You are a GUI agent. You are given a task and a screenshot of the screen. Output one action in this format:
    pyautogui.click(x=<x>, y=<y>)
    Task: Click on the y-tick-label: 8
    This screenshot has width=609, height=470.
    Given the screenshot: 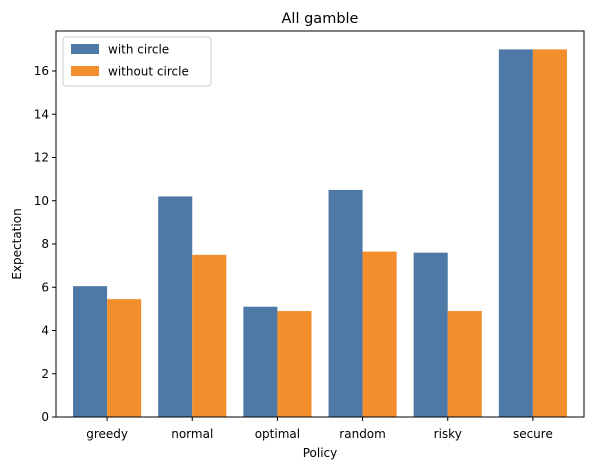 What is the action you would take?
    pyautogui.click(x=45, y=244)
    